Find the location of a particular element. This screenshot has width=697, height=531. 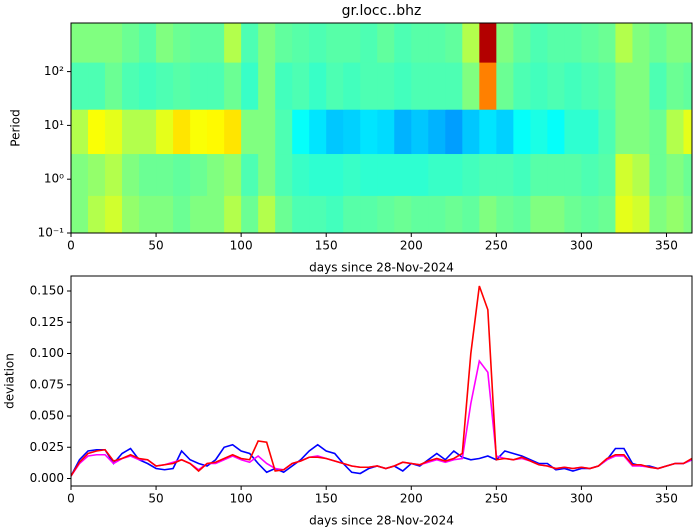

x-tick-label: 350 is located at coordinates (666, 246).